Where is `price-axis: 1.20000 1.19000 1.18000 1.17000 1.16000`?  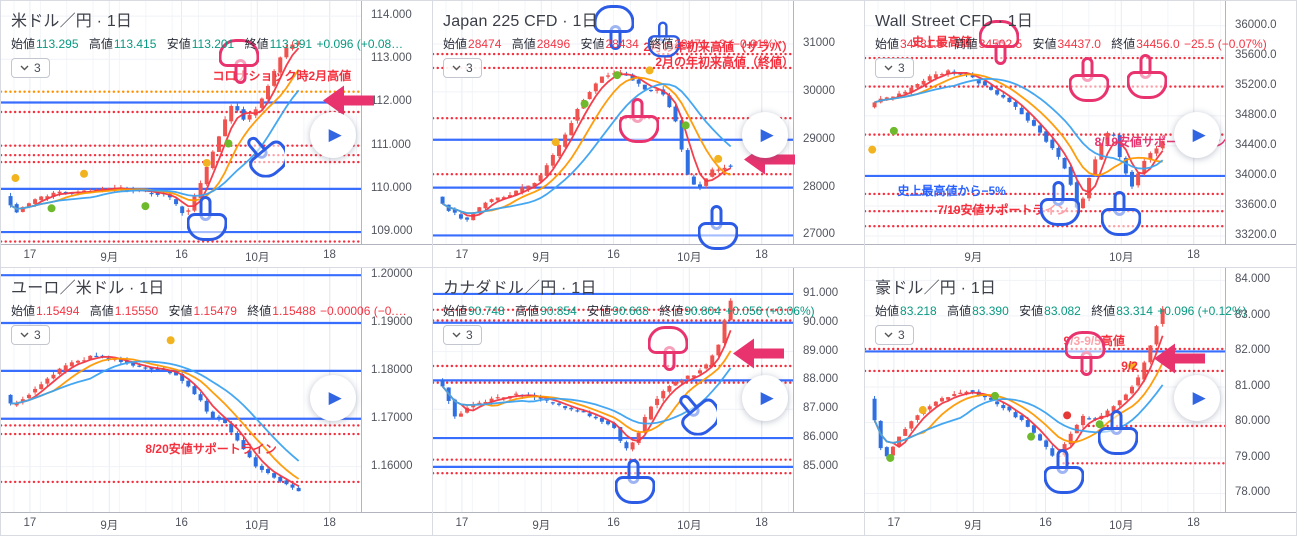
price-axis: 1.20000 1.19000 1.18000 1.17000 1.16000 is located at coordinates (396, 390).